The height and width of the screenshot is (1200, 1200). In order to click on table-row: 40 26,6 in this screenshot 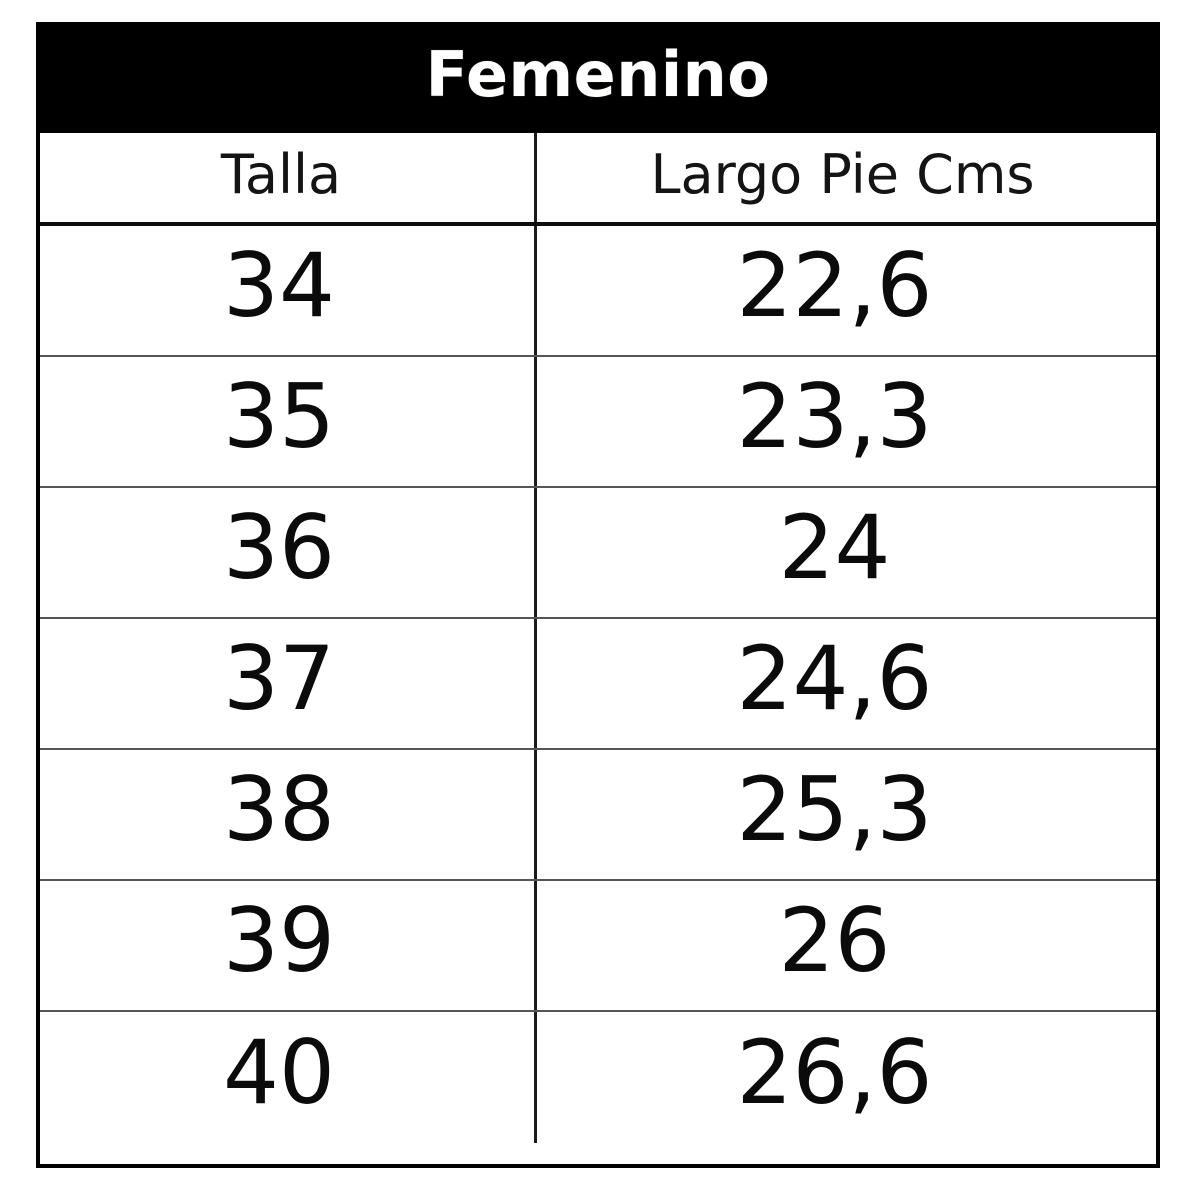, I will do `click(598, 1077)`.